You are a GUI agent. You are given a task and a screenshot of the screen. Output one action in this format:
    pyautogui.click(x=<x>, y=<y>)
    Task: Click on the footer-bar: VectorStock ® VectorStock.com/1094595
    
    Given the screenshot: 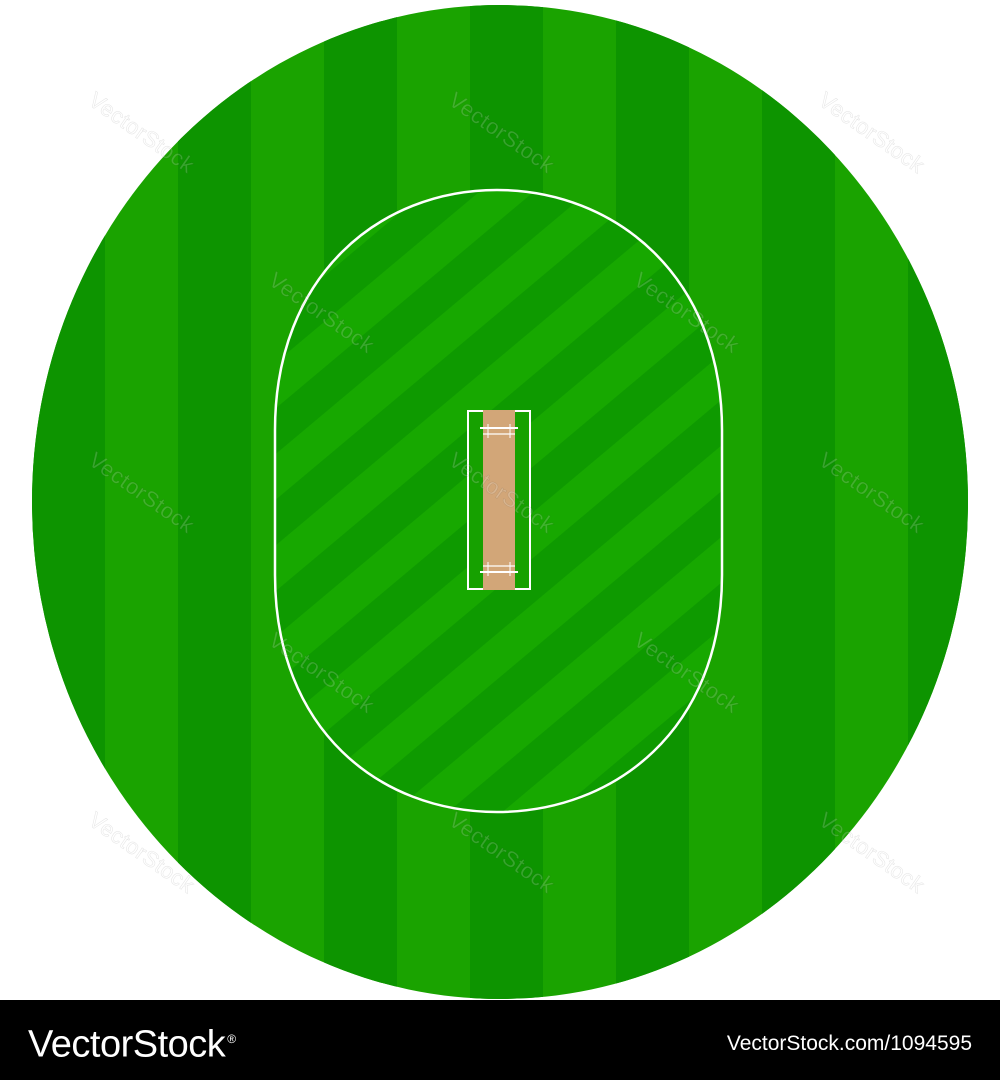 What is the action you would take?
    pyautogui.click(x=500, y=1040)
    